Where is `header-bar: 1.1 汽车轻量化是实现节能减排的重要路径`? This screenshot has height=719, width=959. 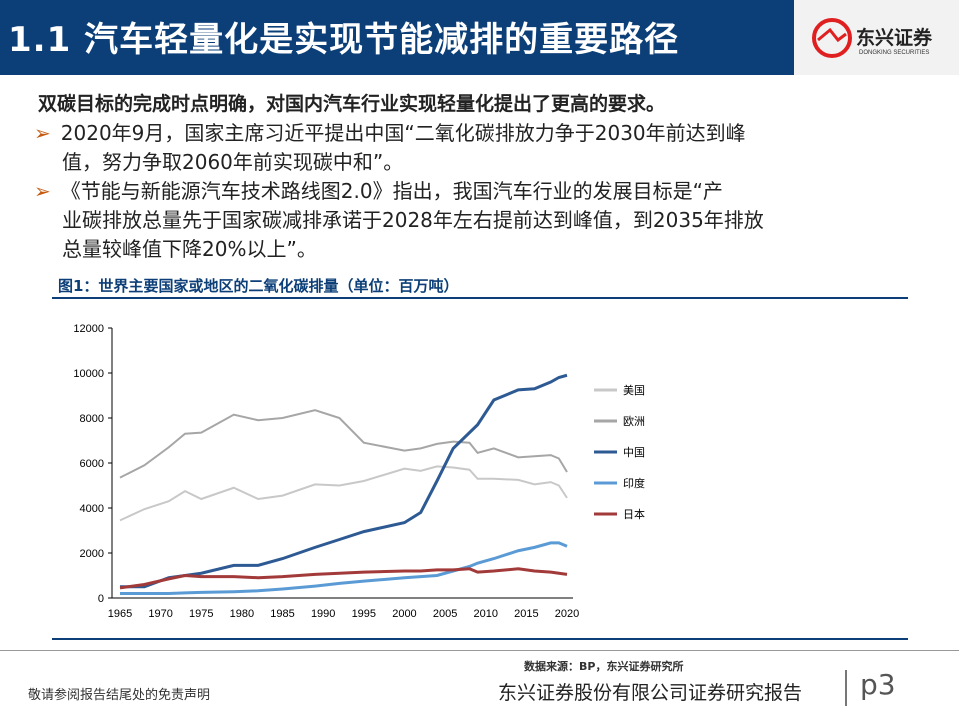
header-bar: 1.1 汽车轻量化是实现节能减排的重要路径 is located at coordinates (397, 37).